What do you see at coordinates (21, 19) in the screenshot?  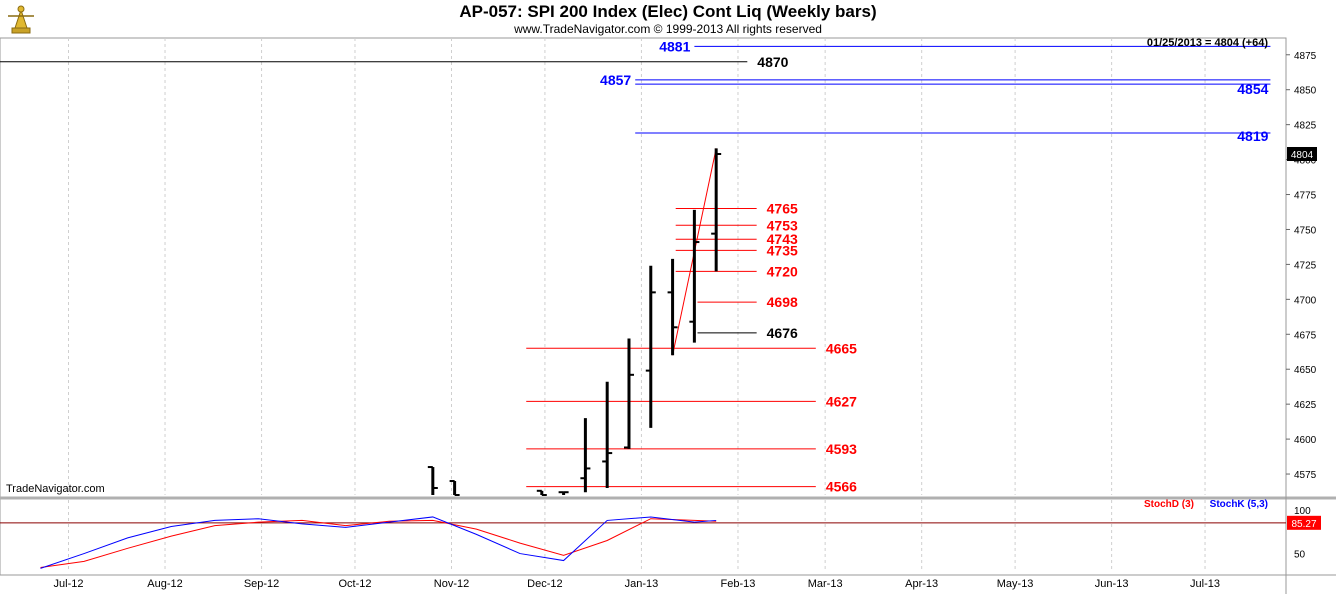 I see `tradenavigator-logo-icon` at bounding box center [21, 19].